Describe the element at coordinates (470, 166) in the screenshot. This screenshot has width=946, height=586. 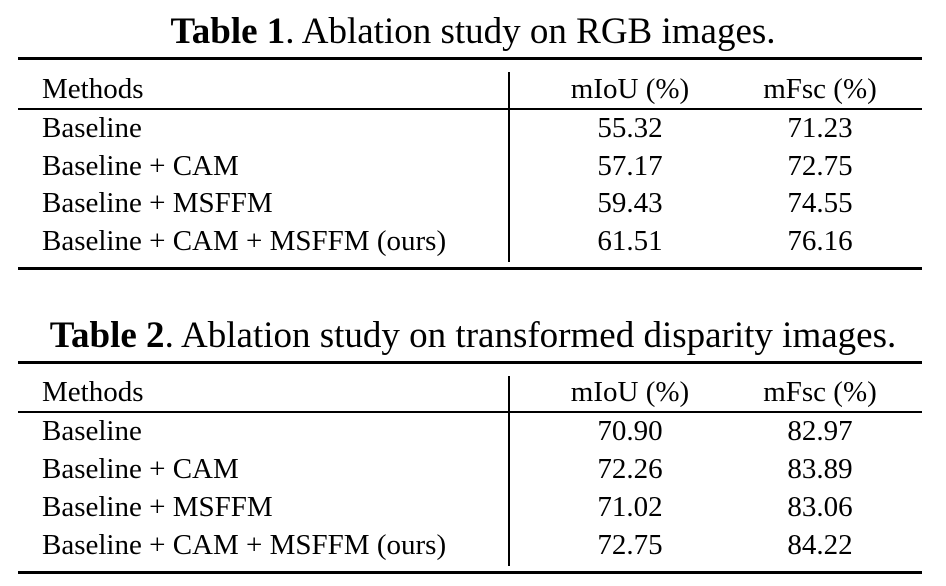
I see `table-row: Baseline + CAM 57.17 72.75` at that location.